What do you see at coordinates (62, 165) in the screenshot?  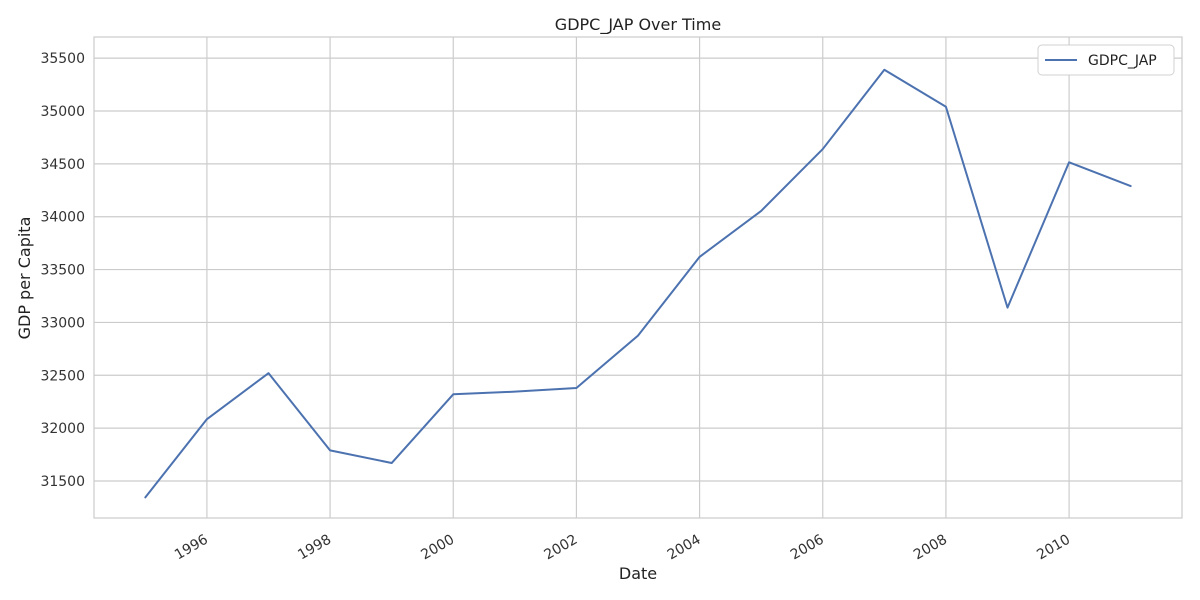 I see `y-tick-label: 34500` at bounding box center [62, 165].